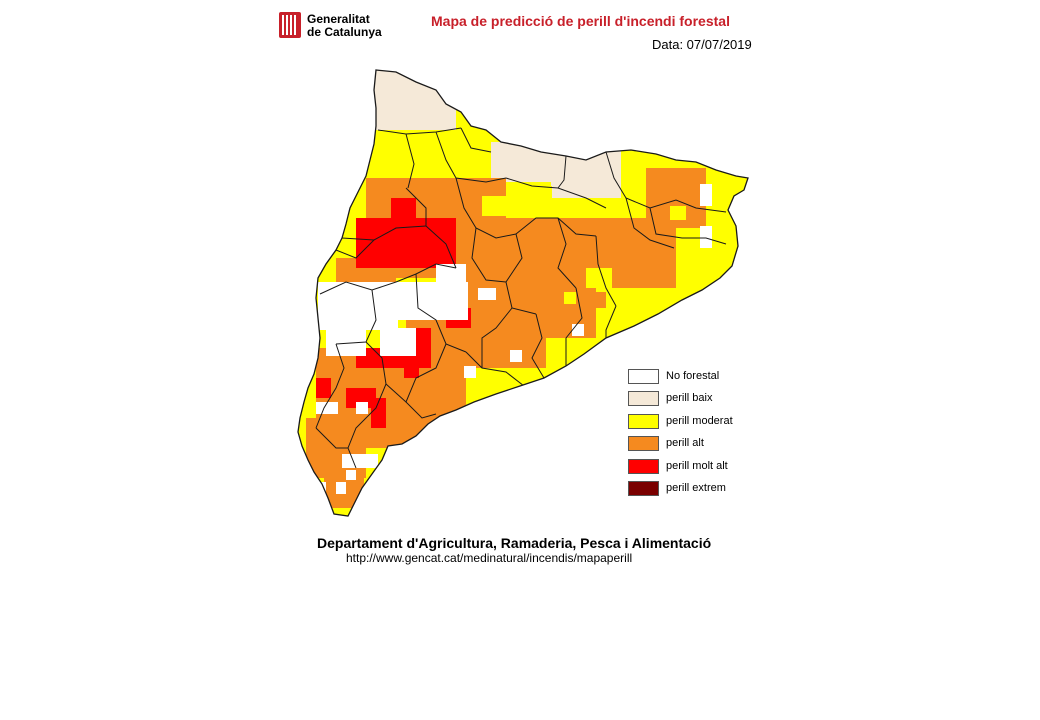 The width and height of the screenshot is (1040, 720). I want to click on date-label: Data: 07/07/2019, so click(702, 44).